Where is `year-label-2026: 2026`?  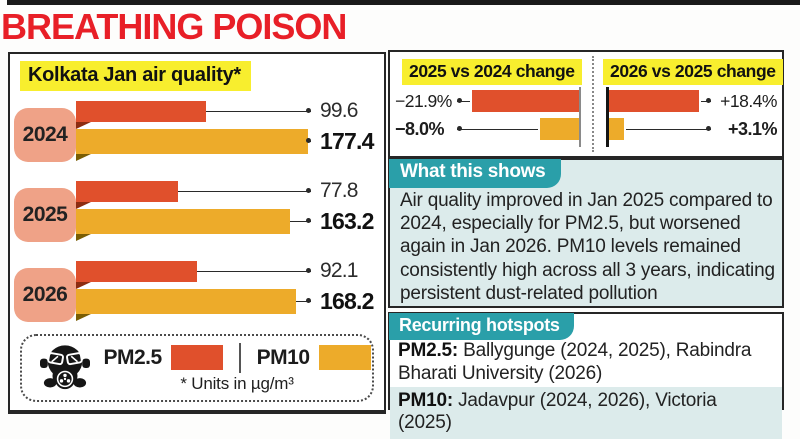
year-label-2026: 2026 is located at coordinates (45, 295).